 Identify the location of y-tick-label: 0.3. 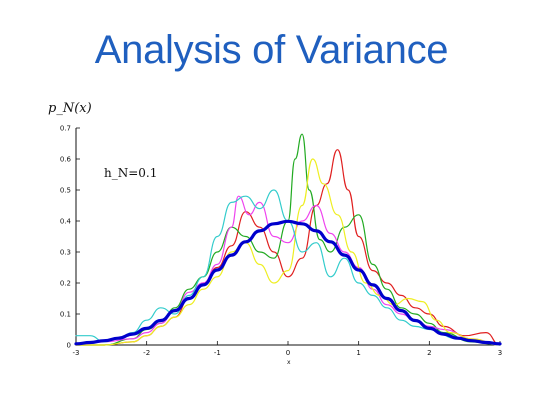
(65, 253).